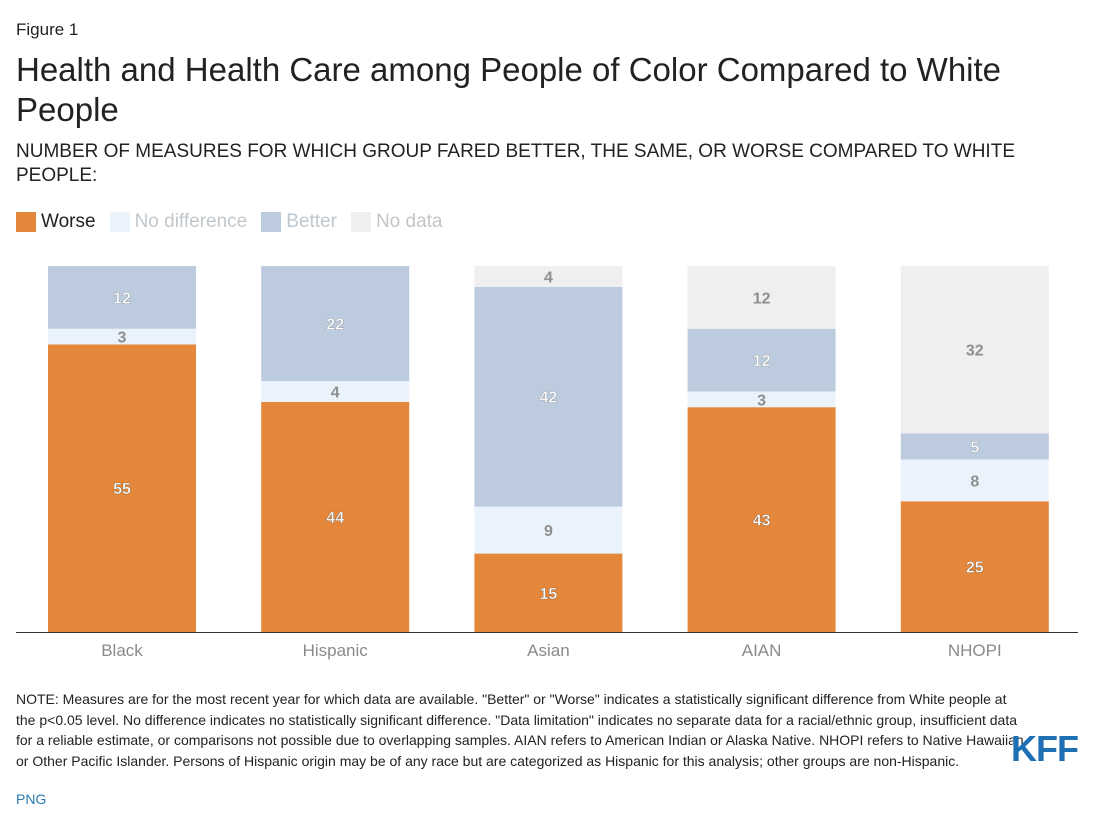 The width and height of the screenshot is (1094, 824). I want to click on data-label-black-no-difference: 3, so click(122, 338).